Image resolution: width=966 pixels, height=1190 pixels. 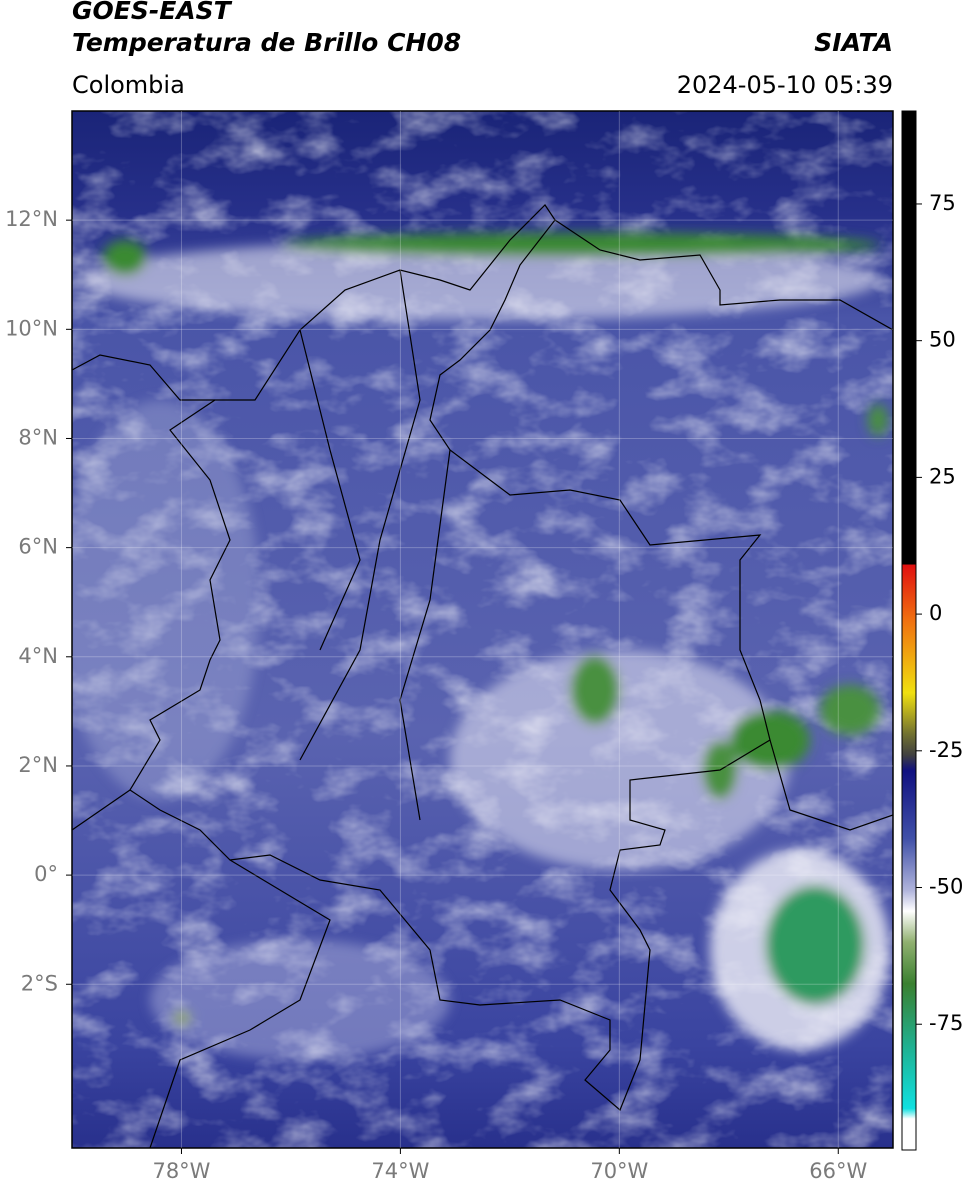 I want to click on colorbar, so click(x=909, y=630).